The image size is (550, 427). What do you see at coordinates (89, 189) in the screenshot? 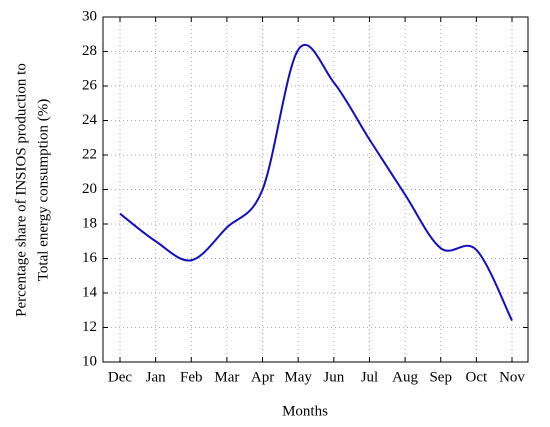
I see `y-tick-label: 20` at bounding box center [89, 189].